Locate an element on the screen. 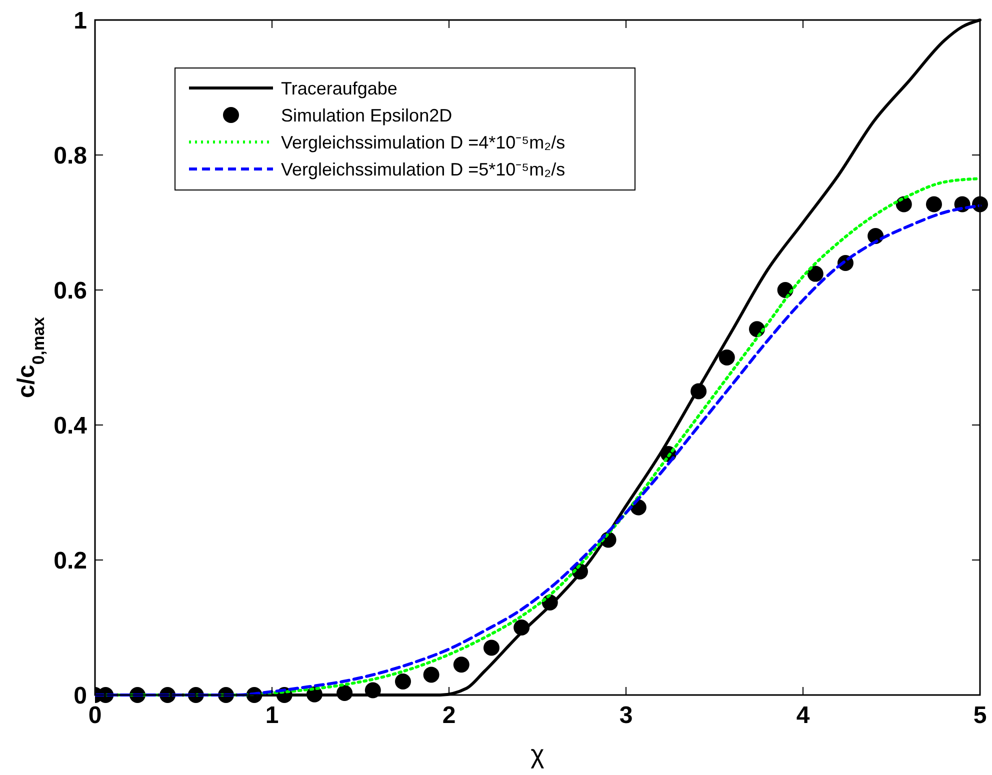 Image resolution: width=992 pixels, height=775 pixels. legend-label: Vergleichssimulation D =5*10⁻⁵m₂/s is located at coordinates (423, 169).